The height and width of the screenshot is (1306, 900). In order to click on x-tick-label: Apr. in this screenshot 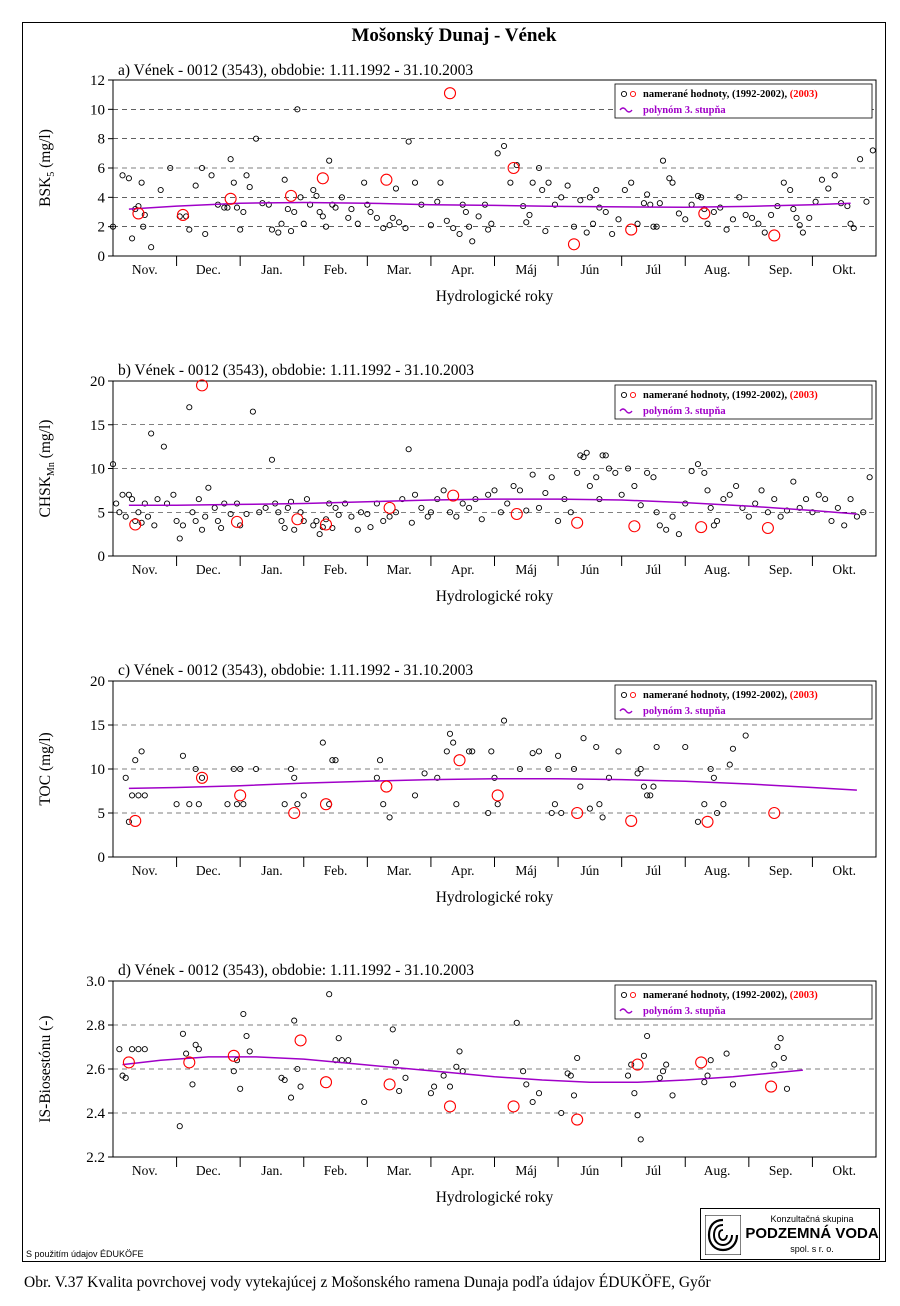, I will do `click(463, 870)`.